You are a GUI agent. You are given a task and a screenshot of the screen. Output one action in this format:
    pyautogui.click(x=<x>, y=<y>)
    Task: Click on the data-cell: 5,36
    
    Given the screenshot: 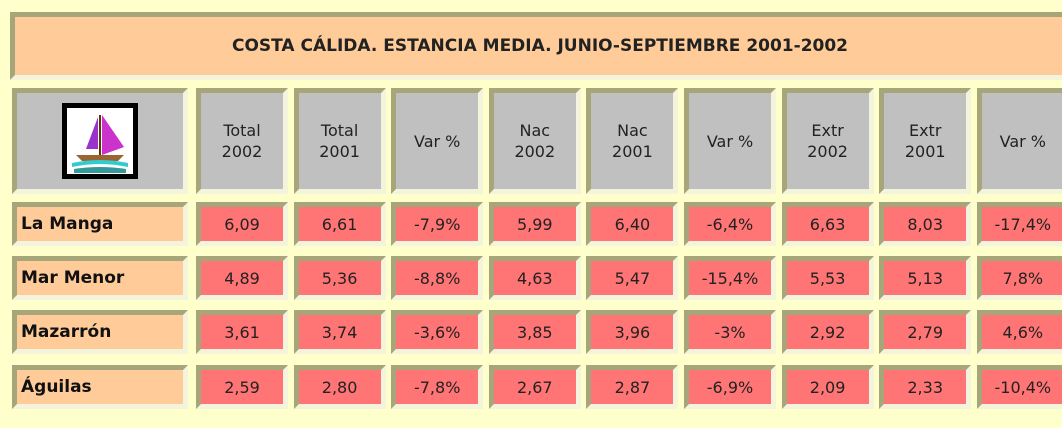 What is the action you would take?
    pyautogui.click(x=339, y=278)
    